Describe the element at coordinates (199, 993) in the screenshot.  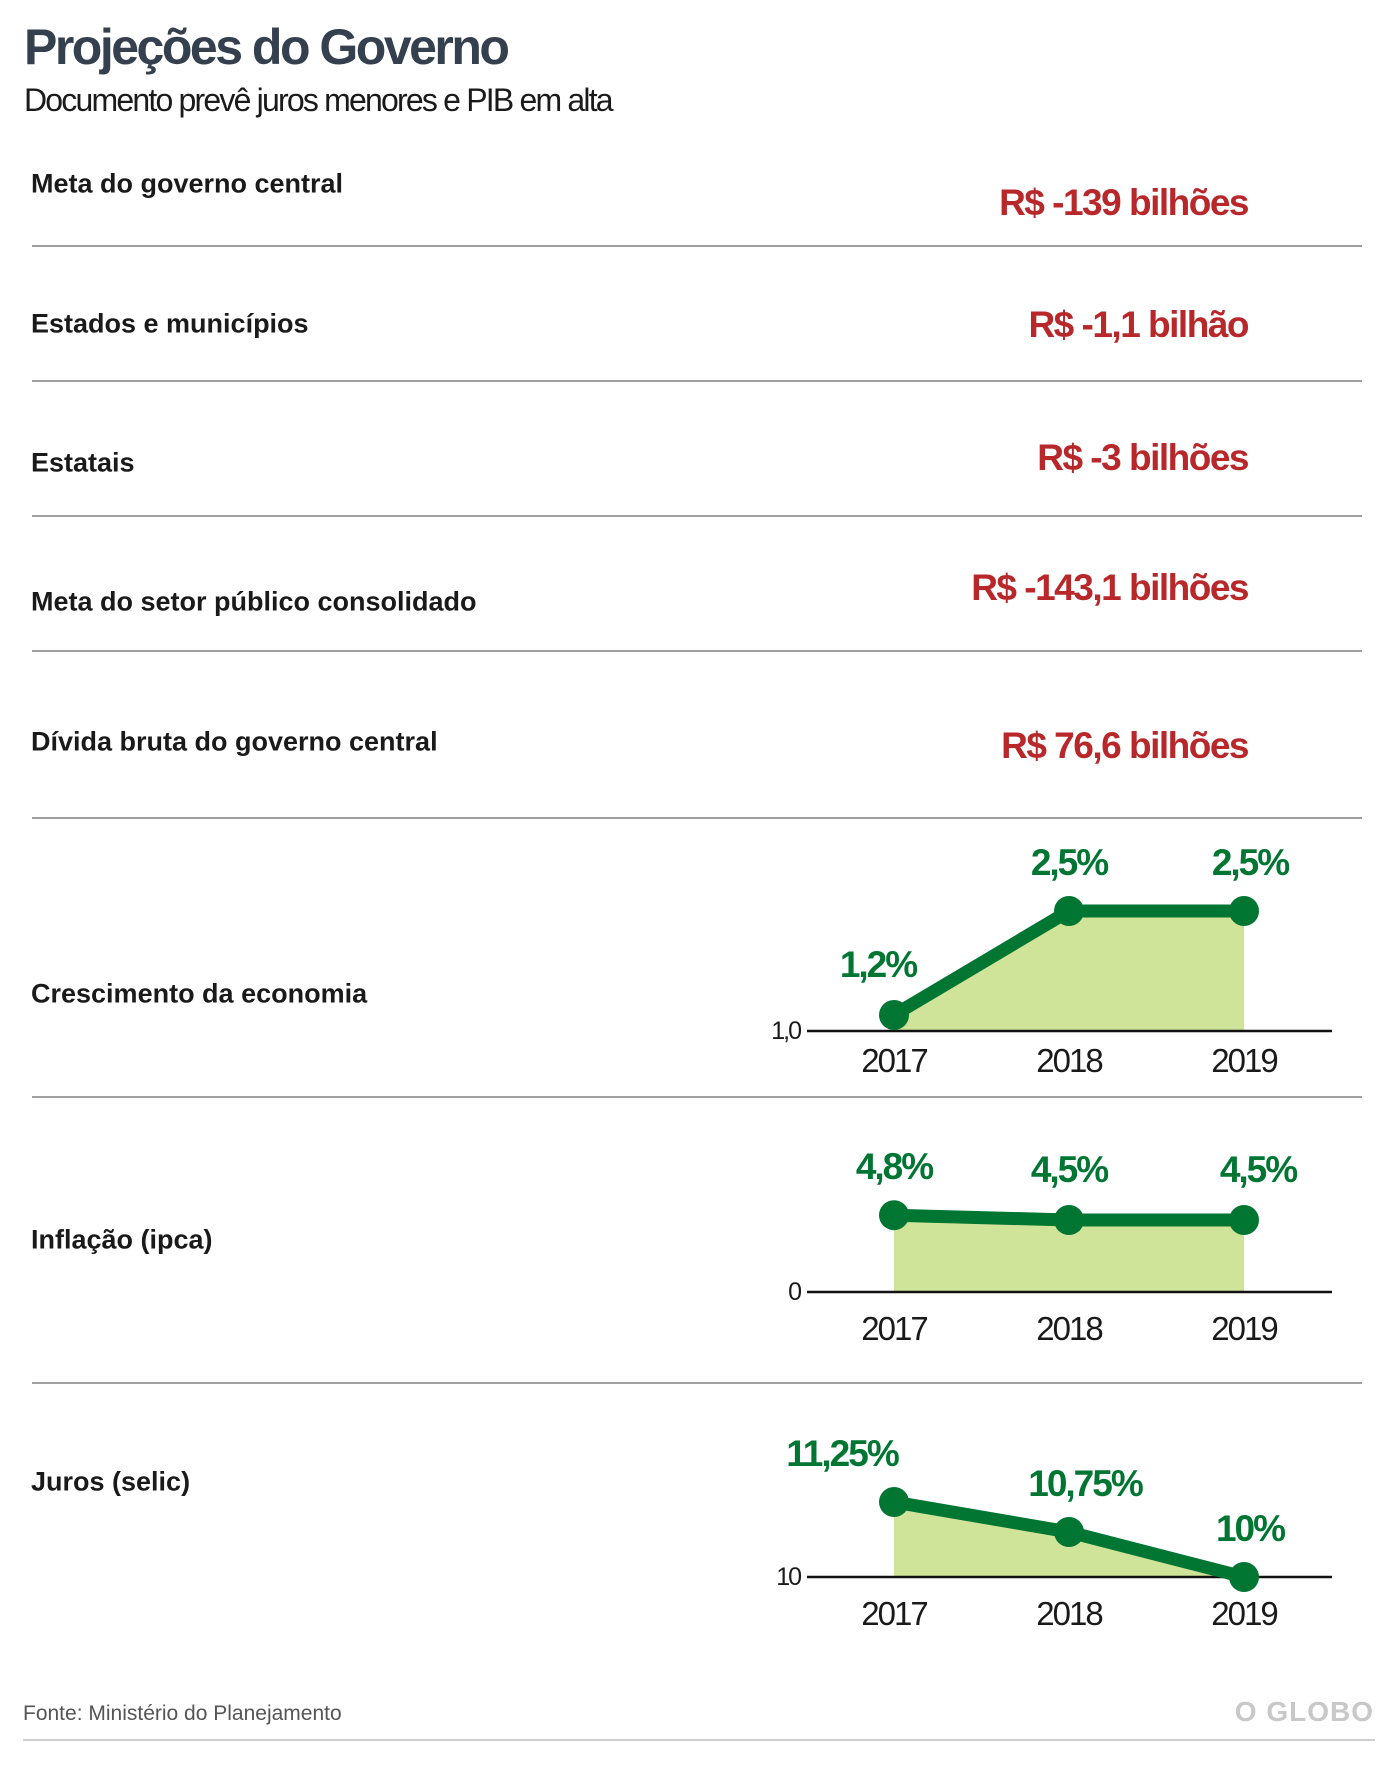
I see `chart-label-growth: Crescimento da economia` at that location.